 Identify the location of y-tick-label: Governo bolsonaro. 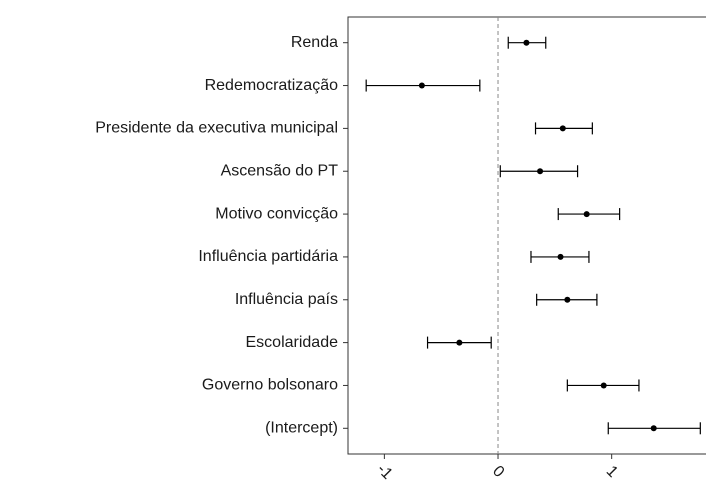
(270, 385).